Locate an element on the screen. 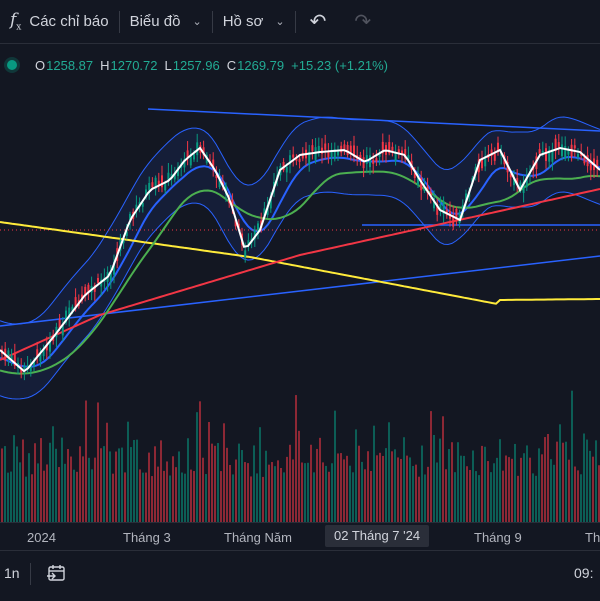  close-label: C is located at coordinates (231, 65).